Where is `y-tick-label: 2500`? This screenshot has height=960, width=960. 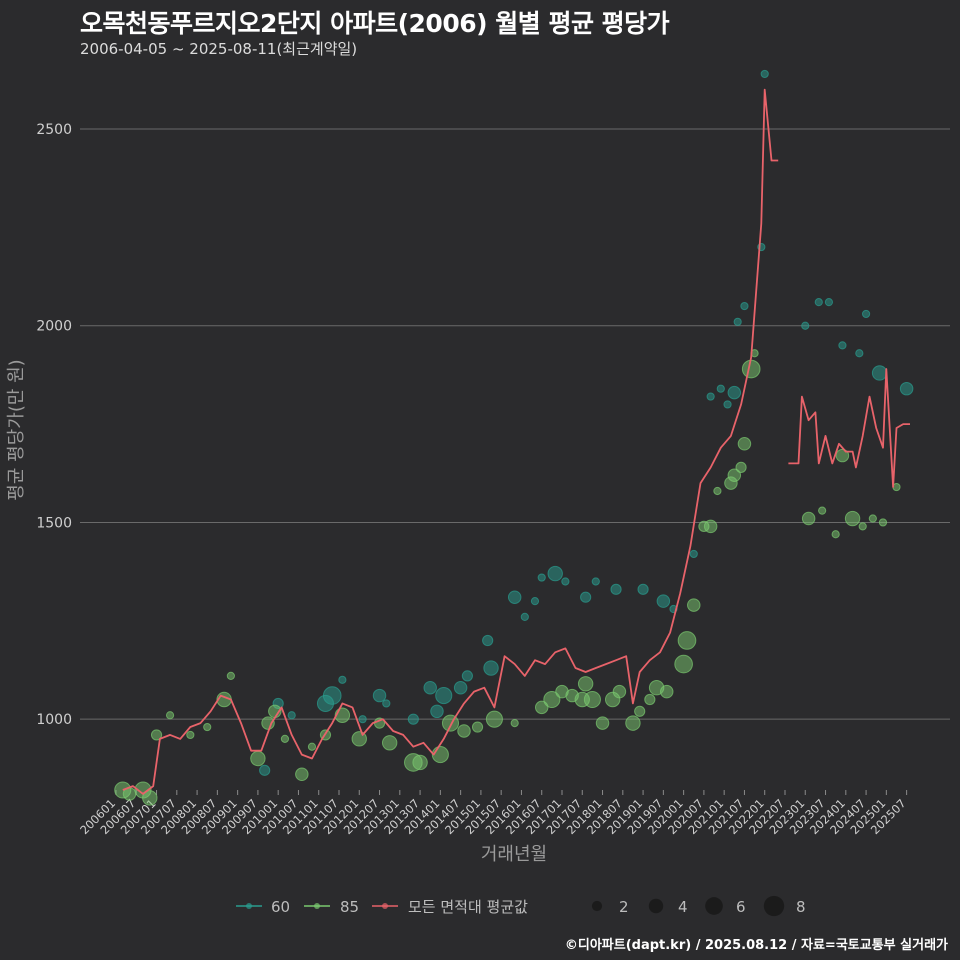
y-tick-label: 2500 is located at coordinates (54, 130).